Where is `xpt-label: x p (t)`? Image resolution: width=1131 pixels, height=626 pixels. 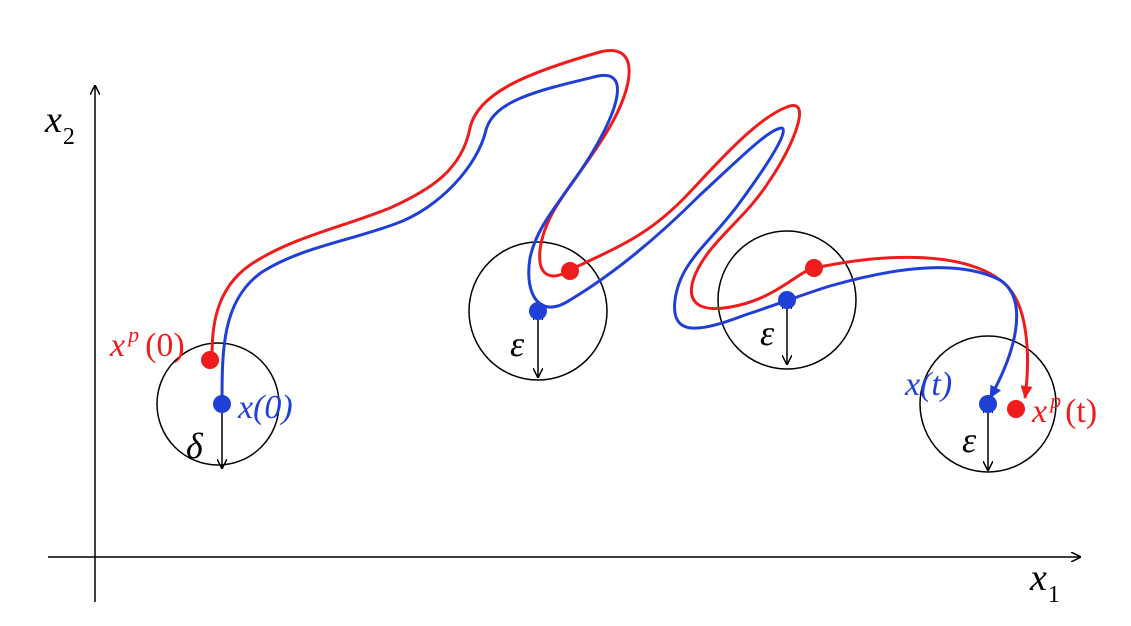
xpt-label: x p (t) is located at coordinates (1064, 409).